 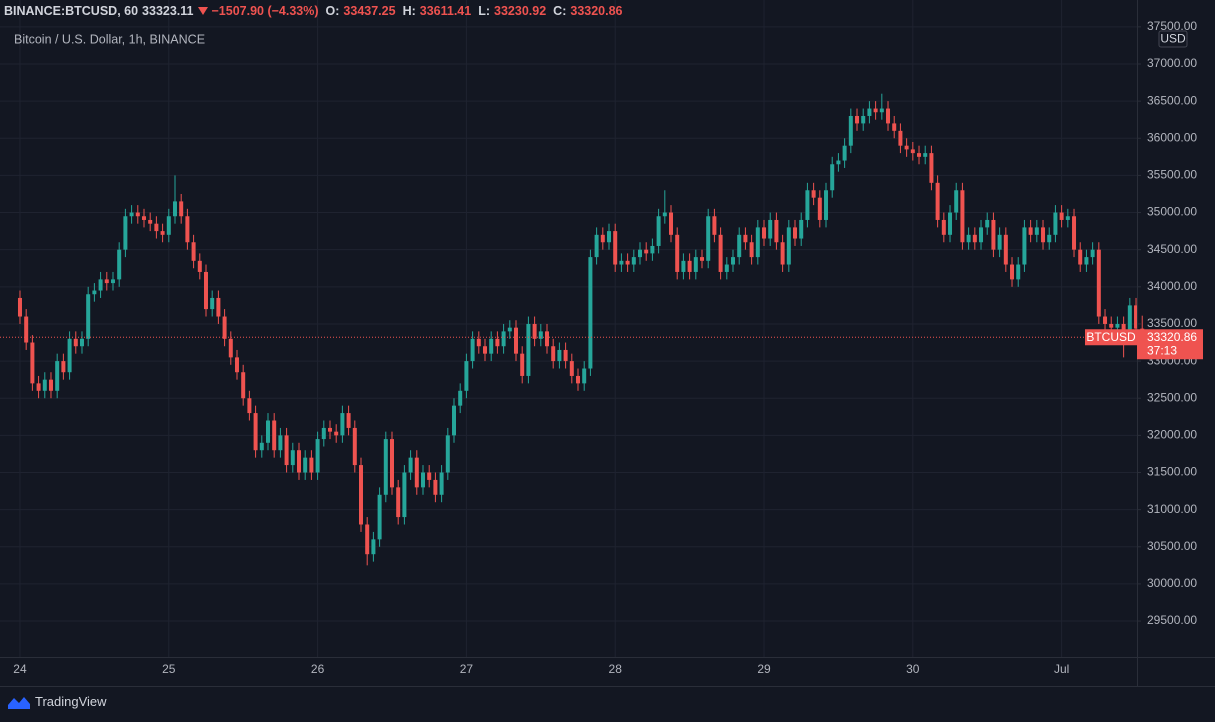 I want to click on close-label: C:, so click(x=560, y=11).